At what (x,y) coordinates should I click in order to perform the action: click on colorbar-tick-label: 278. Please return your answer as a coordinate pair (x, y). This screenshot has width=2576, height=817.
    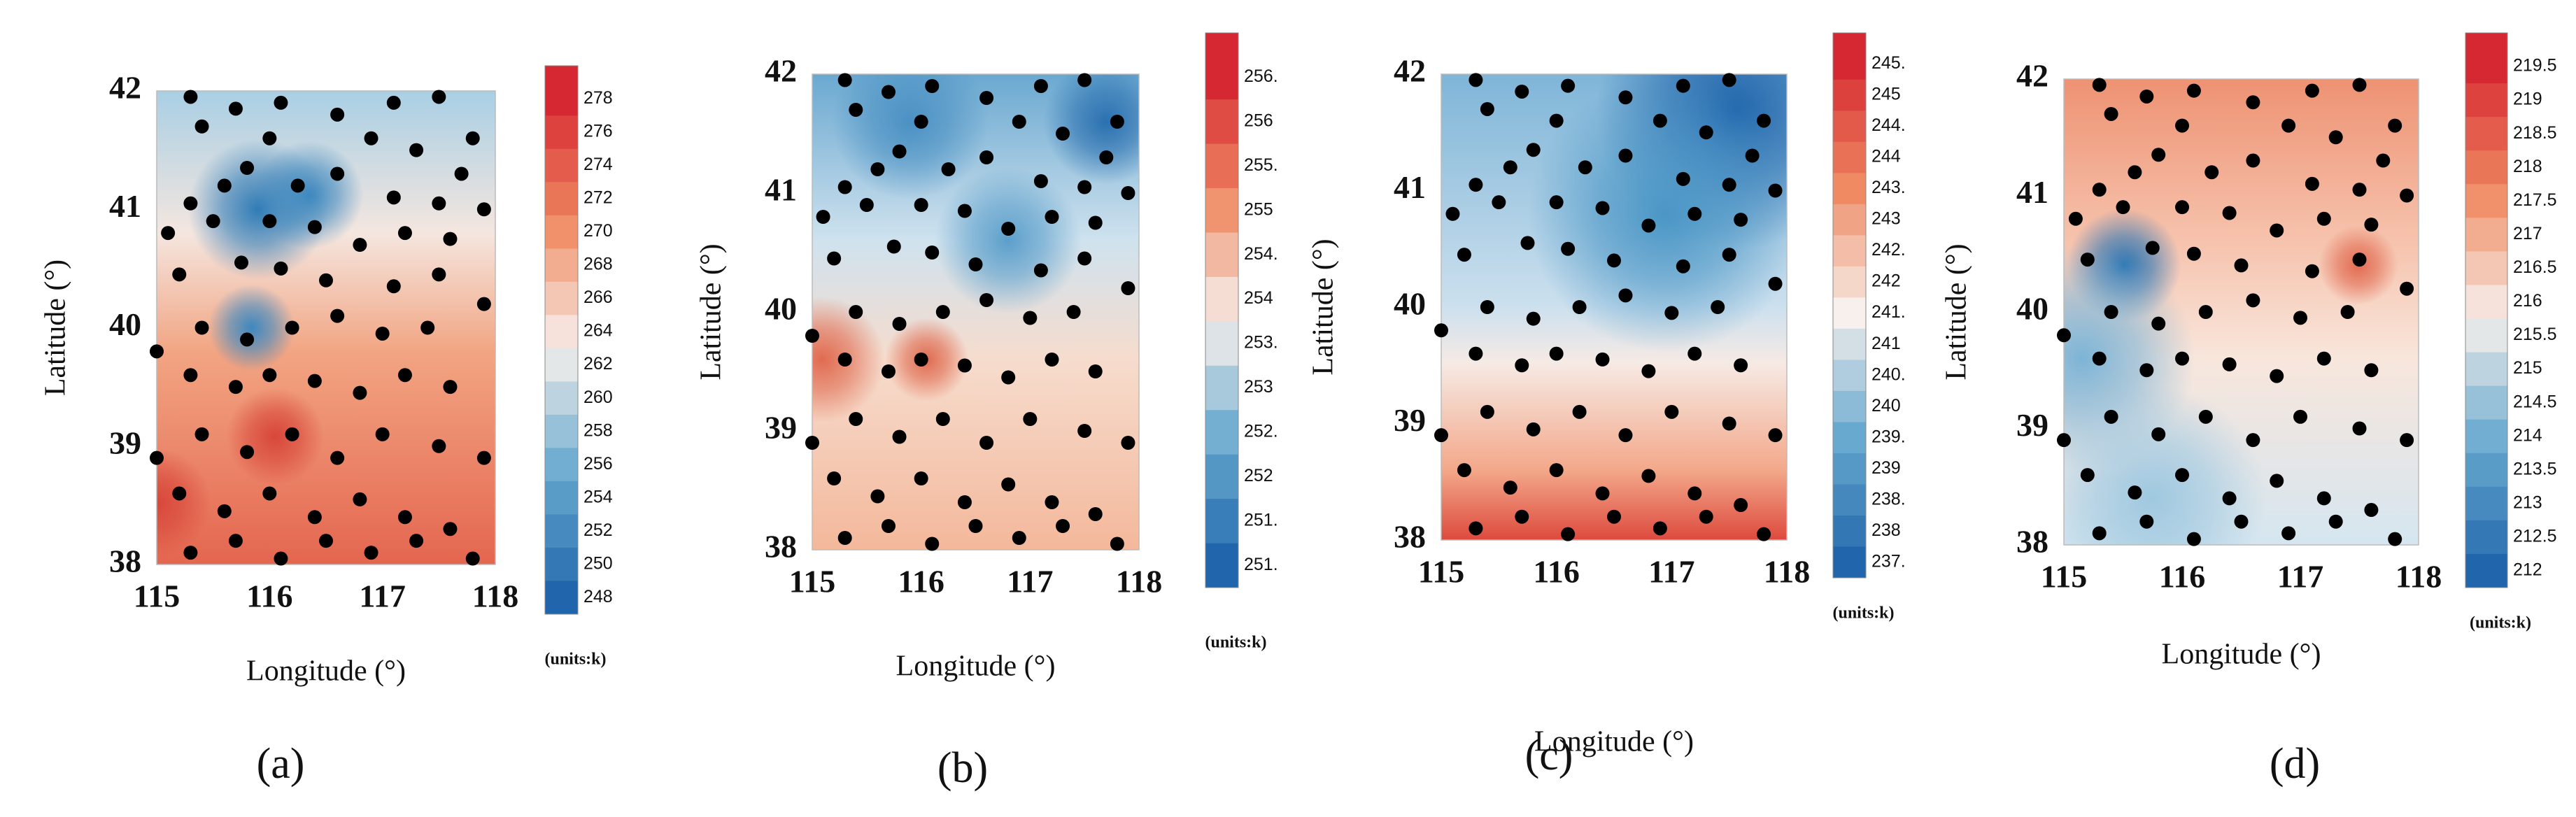
    Looking at the image, I should click on (598, 98).